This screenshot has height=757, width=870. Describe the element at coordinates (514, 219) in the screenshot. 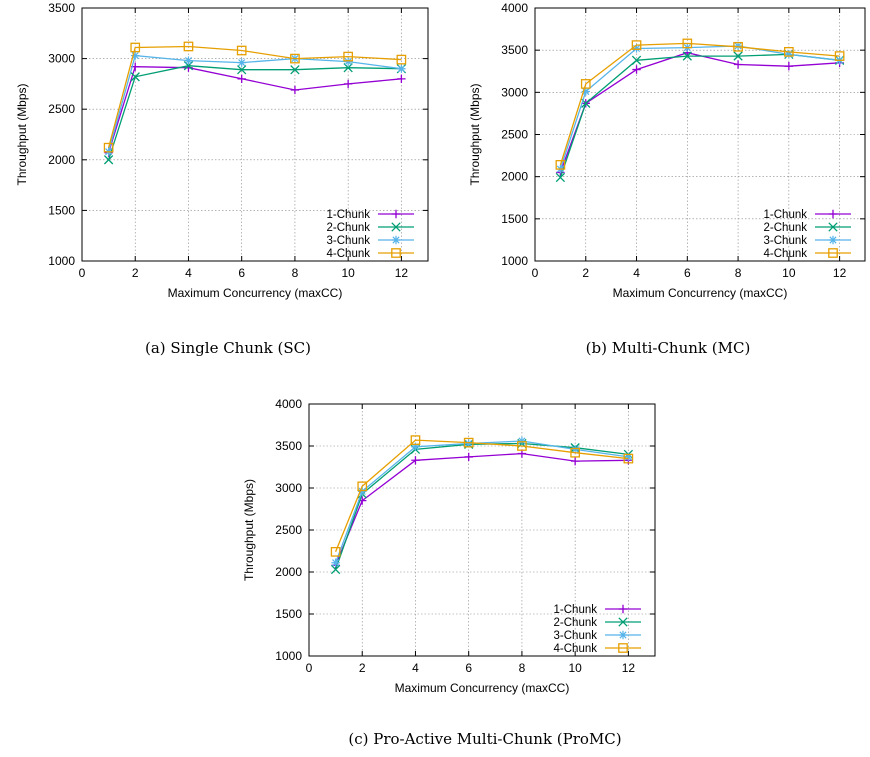

I see `y-tick-label: 1500` at that location.